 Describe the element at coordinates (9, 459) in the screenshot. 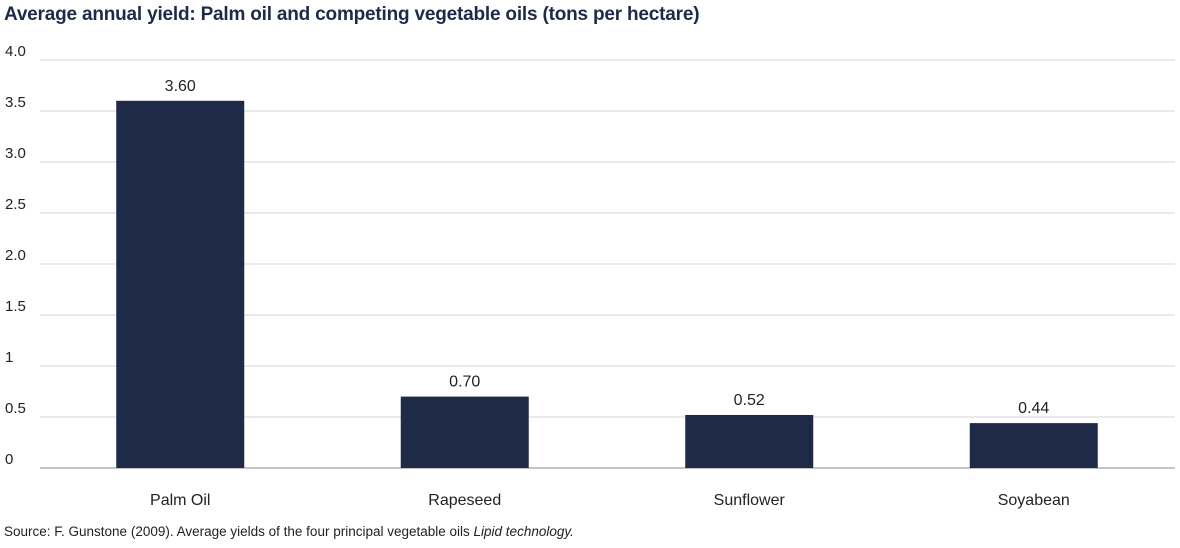

I see `y-tick-label: 0` at that location.